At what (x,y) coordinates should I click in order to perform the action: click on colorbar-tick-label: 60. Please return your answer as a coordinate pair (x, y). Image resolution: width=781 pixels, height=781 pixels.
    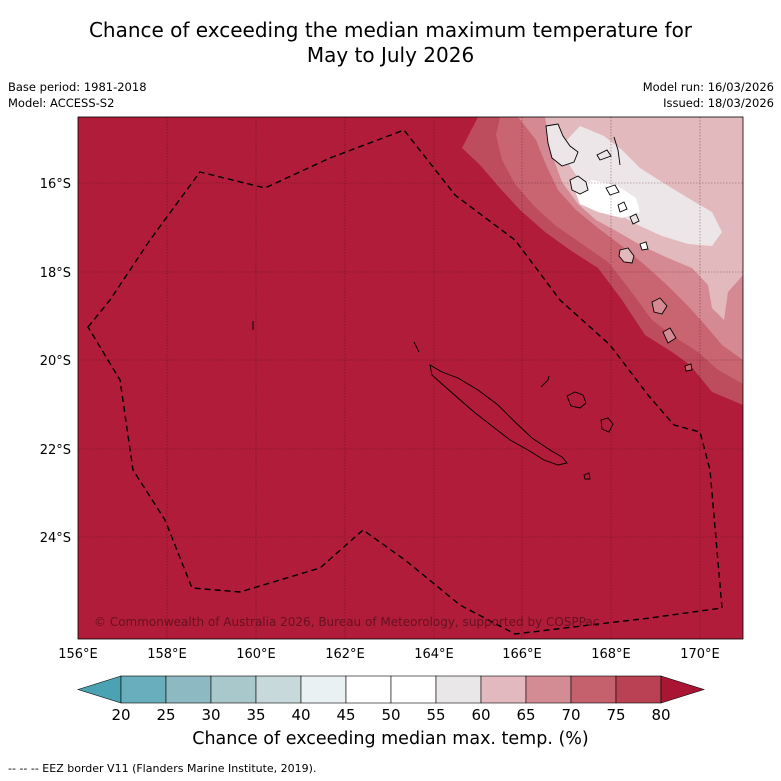
    Looking at the image, I should click on (480, 715).